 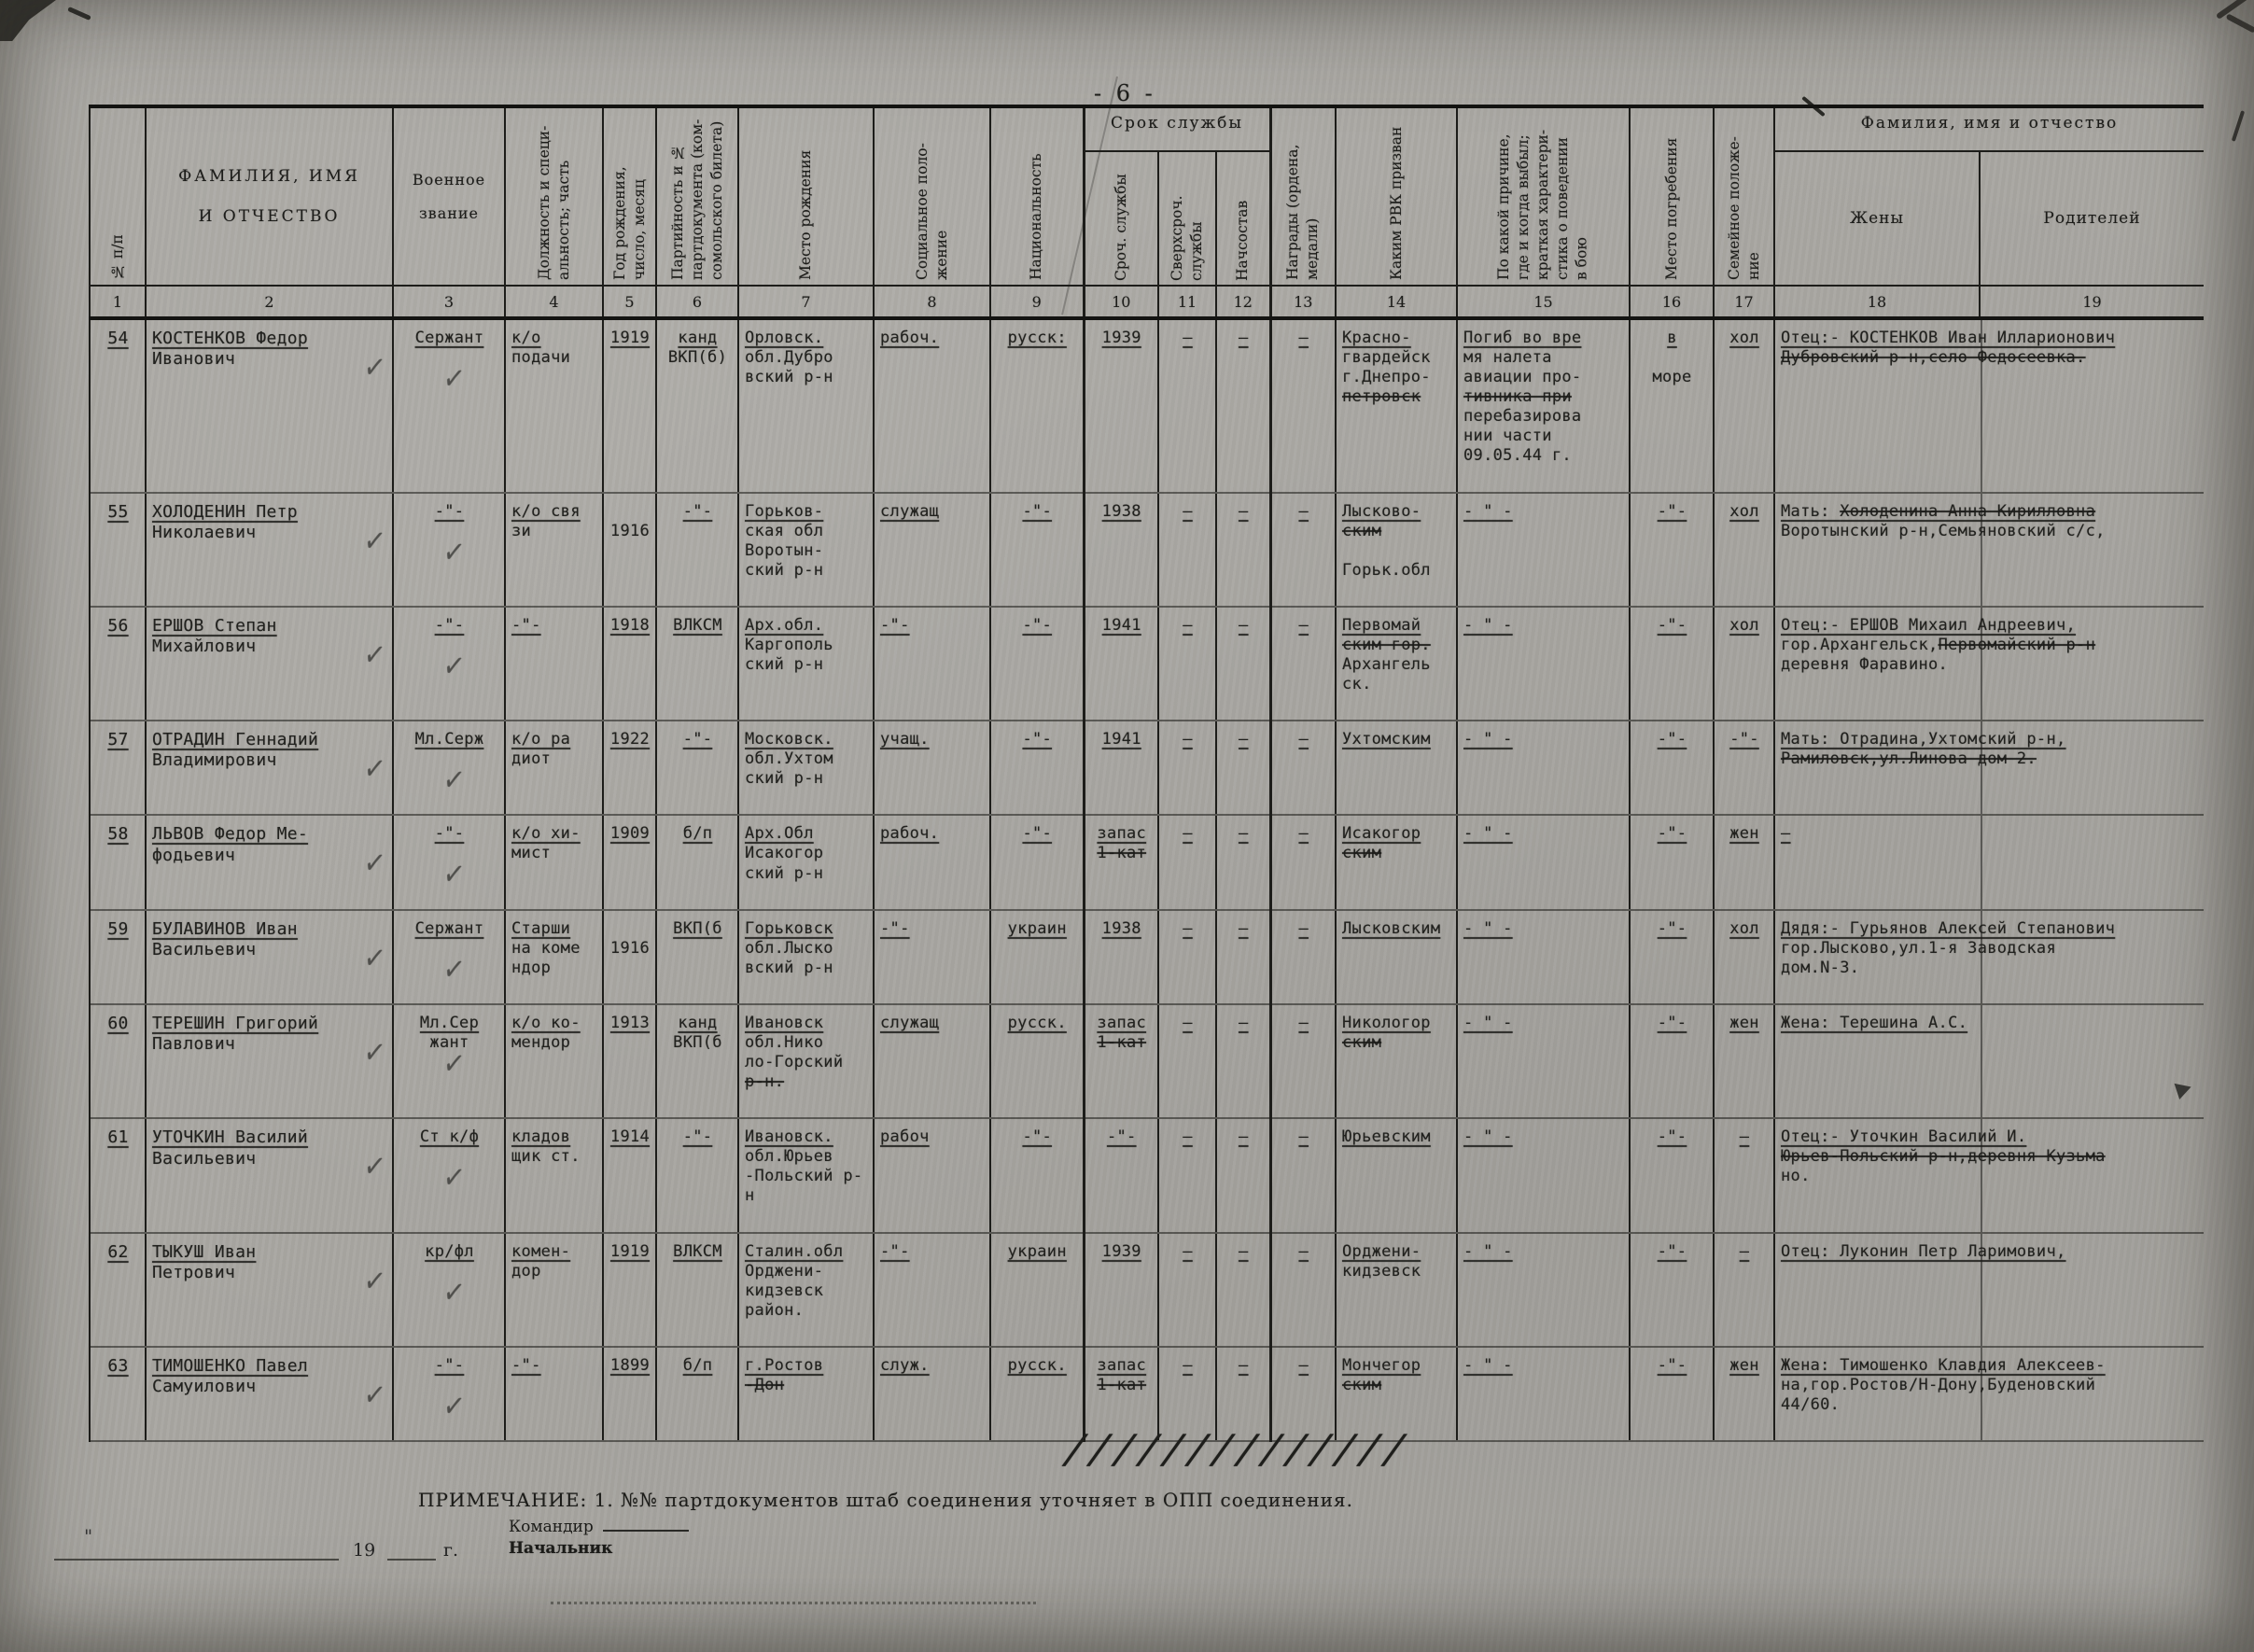 I want to click on row-number-cell: 54, so click(x=117, y=406).